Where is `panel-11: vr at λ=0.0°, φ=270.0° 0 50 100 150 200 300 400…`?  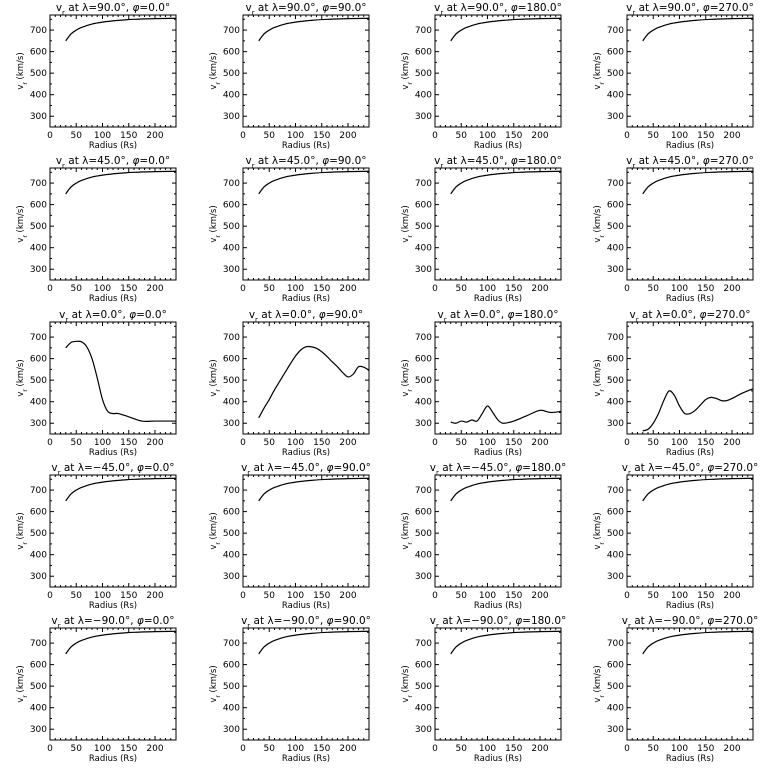 panel-11: vr at λ=0.0°, φ=270.0° 0 50 100 150 200 300 400… is located at coordinates (673, 383).